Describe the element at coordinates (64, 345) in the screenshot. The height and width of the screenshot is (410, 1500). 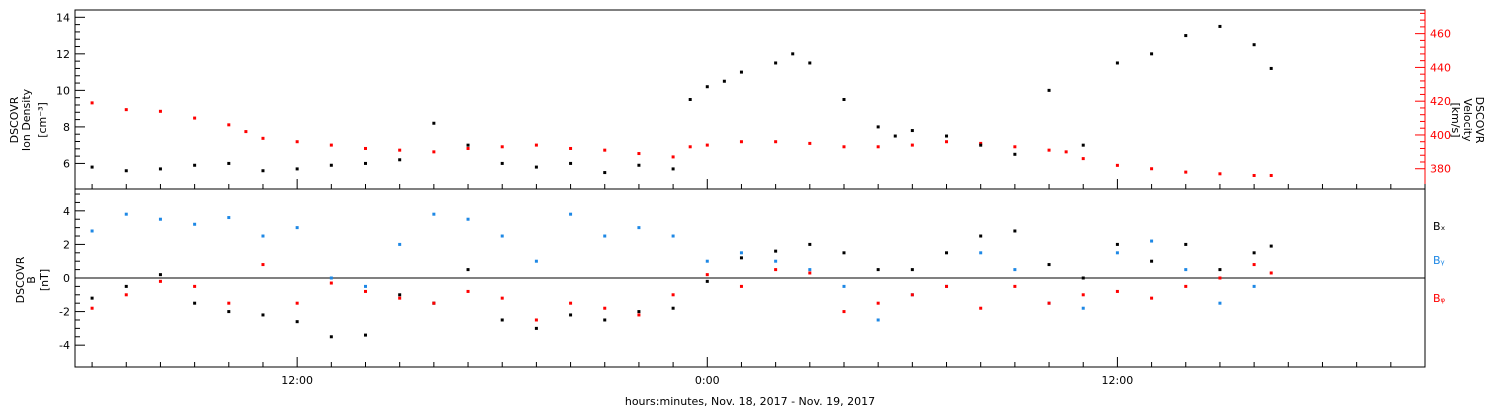
I see `bottom-left-tick-label: -4` at that location.